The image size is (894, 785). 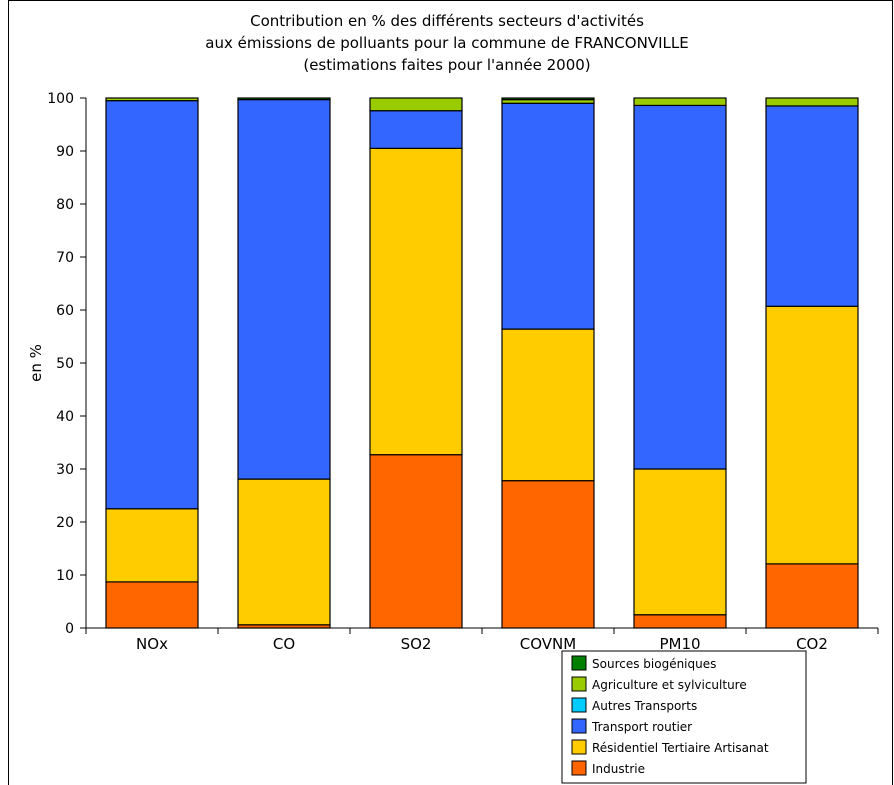 I want to click on y-tick-label: 40, so click(x=65, y=417).